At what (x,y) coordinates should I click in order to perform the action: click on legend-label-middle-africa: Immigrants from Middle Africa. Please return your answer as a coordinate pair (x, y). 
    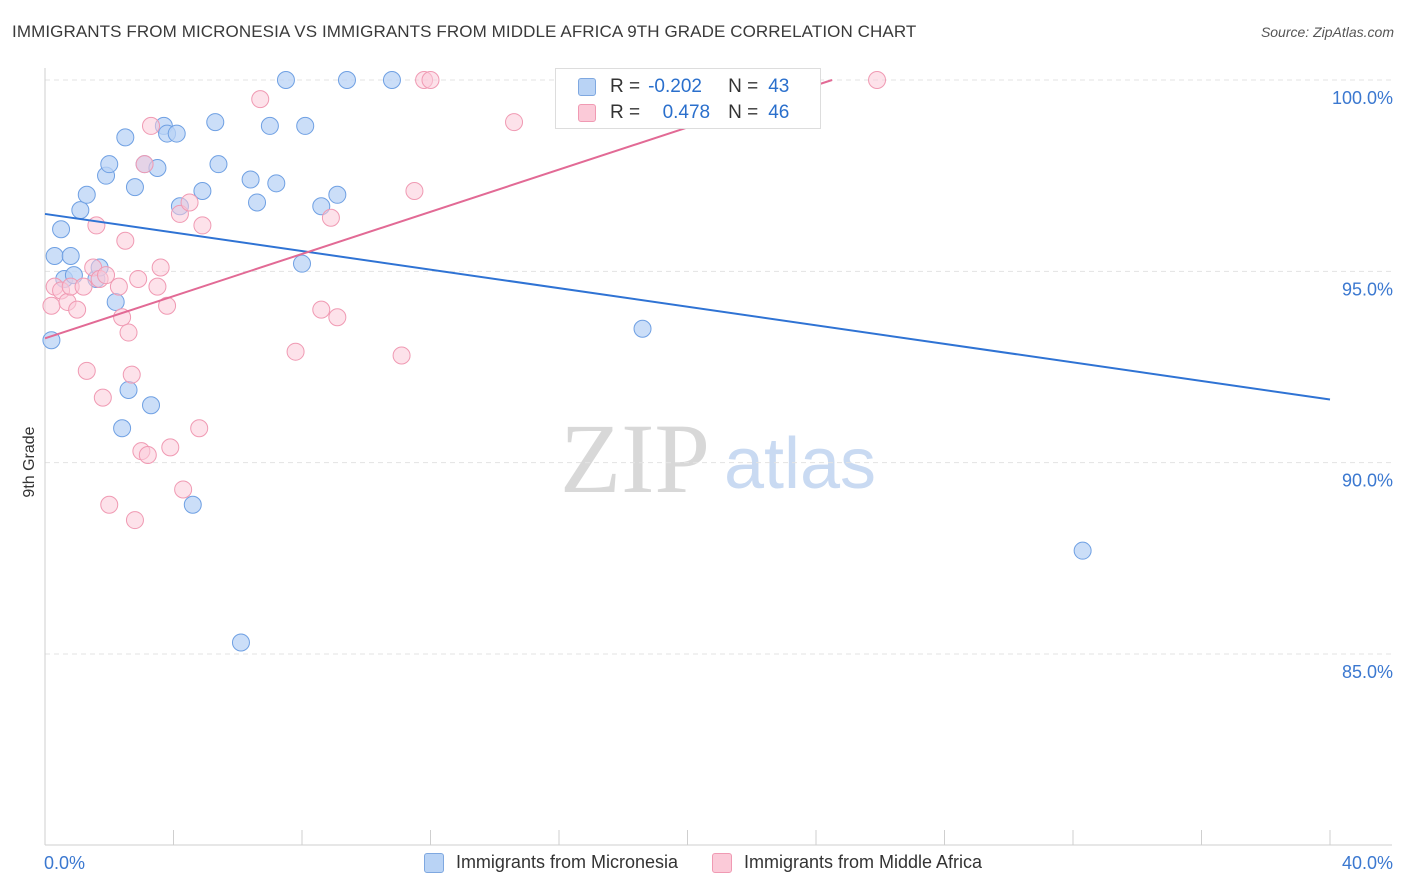
    Looking at the image, I should click on (863, 862).